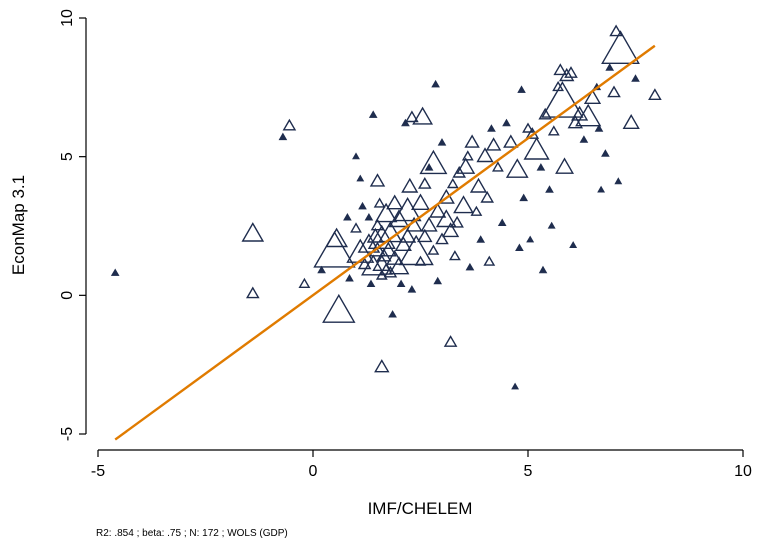 This screenshot has width=757, height=547. What do you see at coordinates (743, 471) in the screenshot?
I see `x-tick-label: 10` at bounding box center [743, 471].